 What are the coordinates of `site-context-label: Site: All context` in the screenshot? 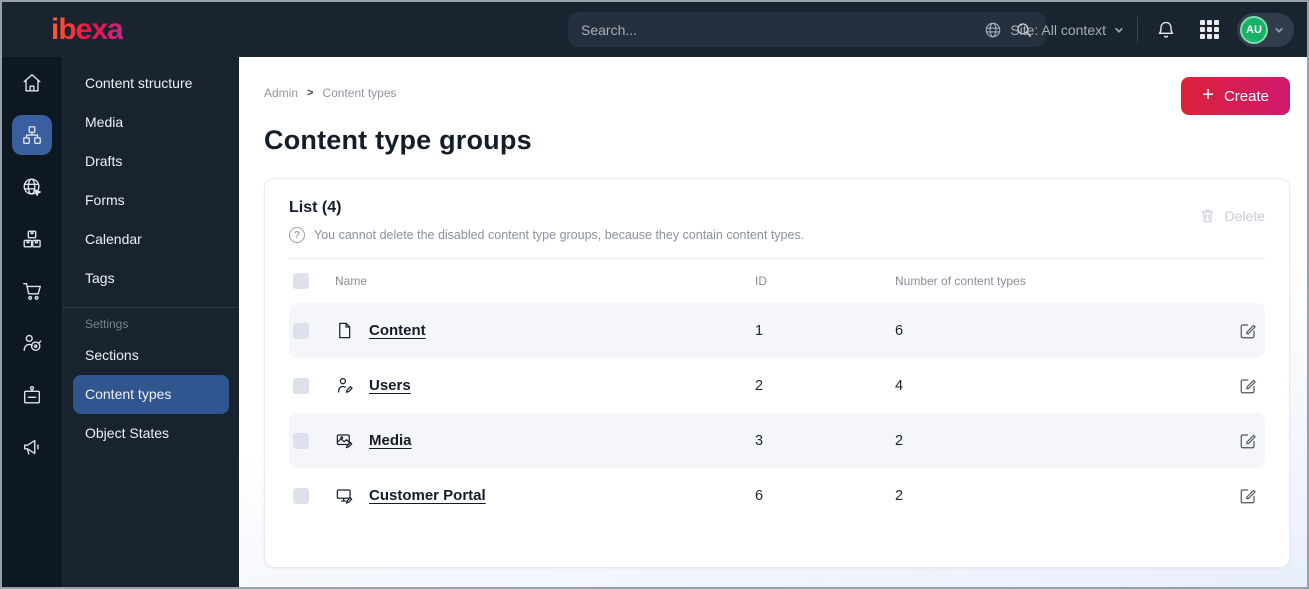 It's located at (1058, 29).